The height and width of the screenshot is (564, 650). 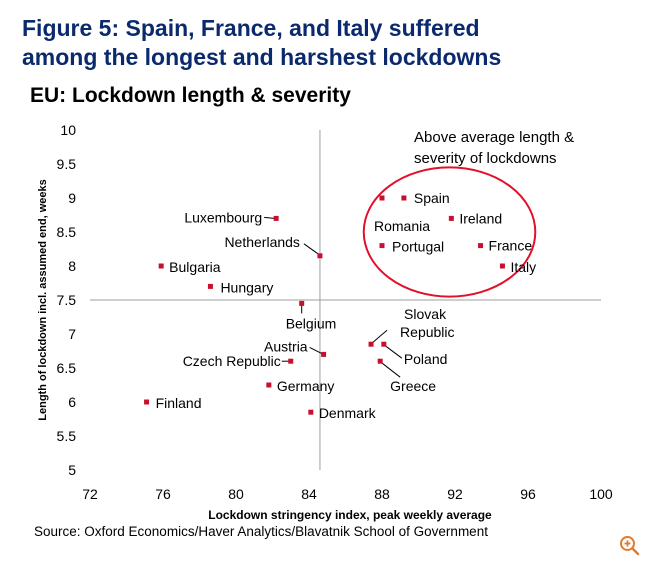 What do you see at coordinates (630, 546) in the screenshot?
I see `zoom-in-icon` at bounding box center [630, 546].